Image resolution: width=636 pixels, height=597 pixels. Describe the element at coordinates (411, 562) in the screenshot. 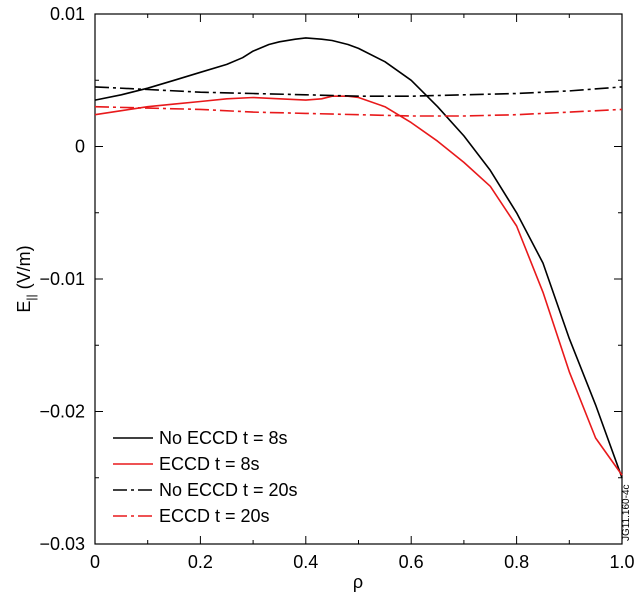

I see `x-tick-label: 0.6` at that location.